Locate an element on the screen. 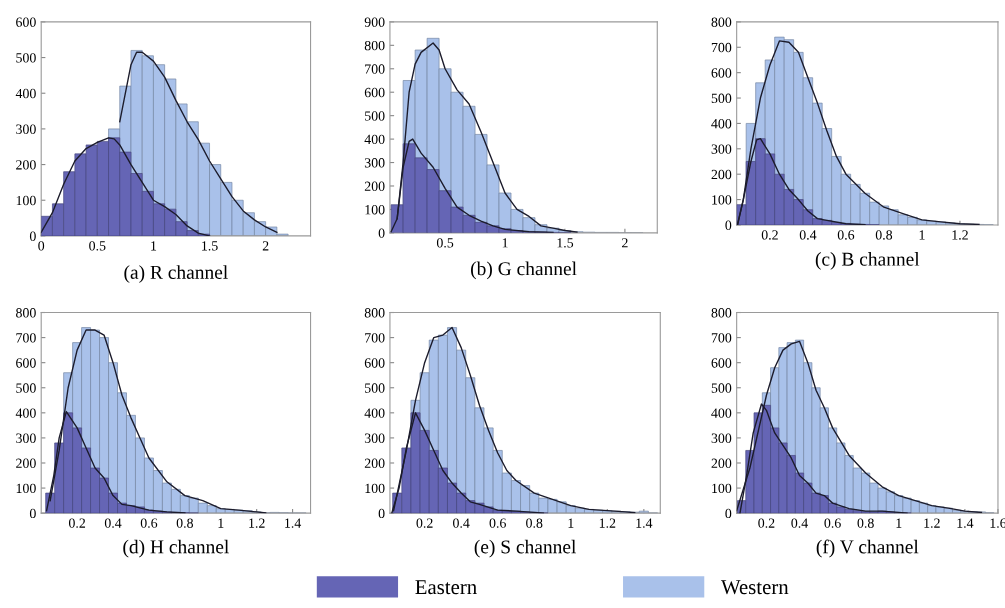 The image size is (1005, 608). text: (e) S channel is located at coordinates (525, 548).